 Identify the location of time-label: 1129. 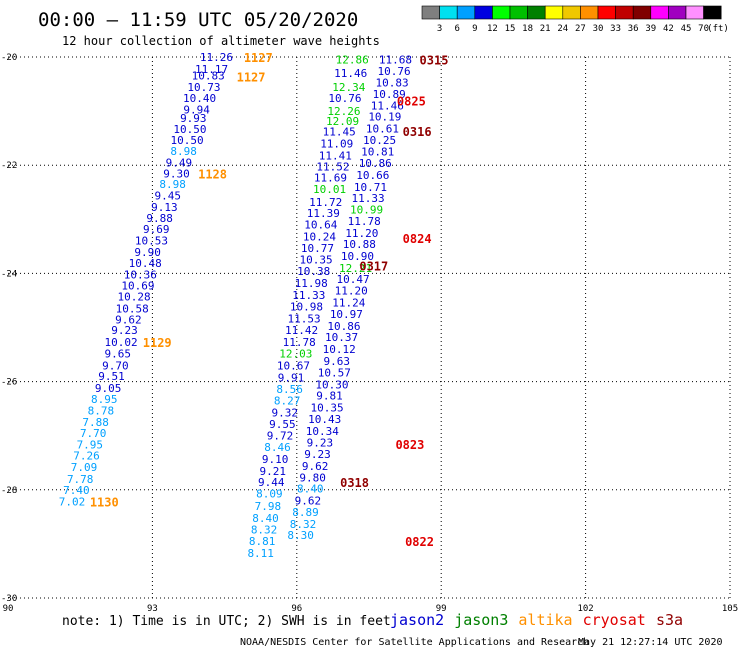
(157, 343).